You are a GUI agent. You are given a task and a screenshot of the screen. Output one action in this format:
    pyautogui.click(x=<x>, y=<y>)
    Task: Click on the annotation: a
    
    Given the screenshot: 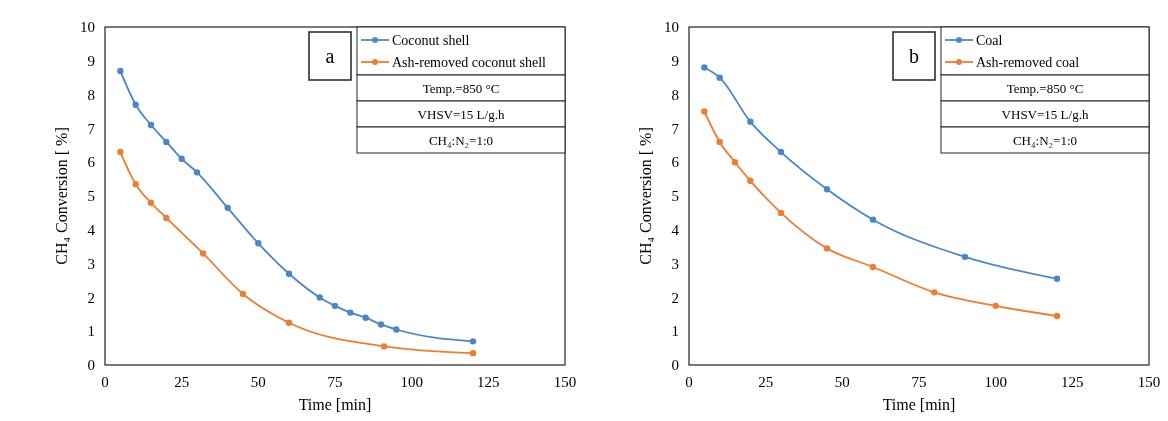 What is the action you would take?
    pyautogui.click(x=330, y=56)
    